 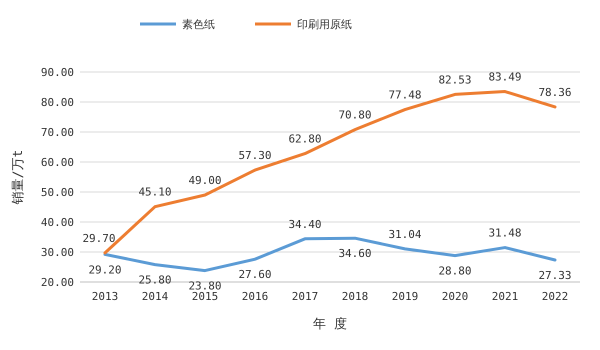 I want to click on data-label: 57.30, so click(x=255, y=155).